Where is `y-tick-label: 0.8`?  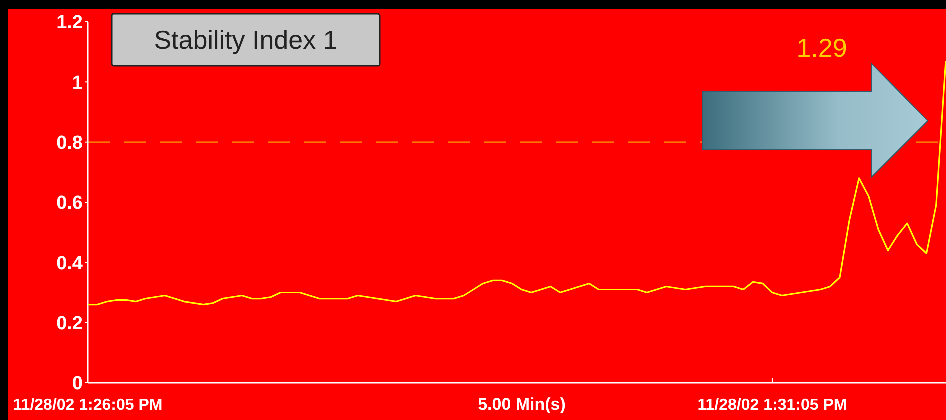 y-tick-label: 0.8 is located at coordinates (69, 143).